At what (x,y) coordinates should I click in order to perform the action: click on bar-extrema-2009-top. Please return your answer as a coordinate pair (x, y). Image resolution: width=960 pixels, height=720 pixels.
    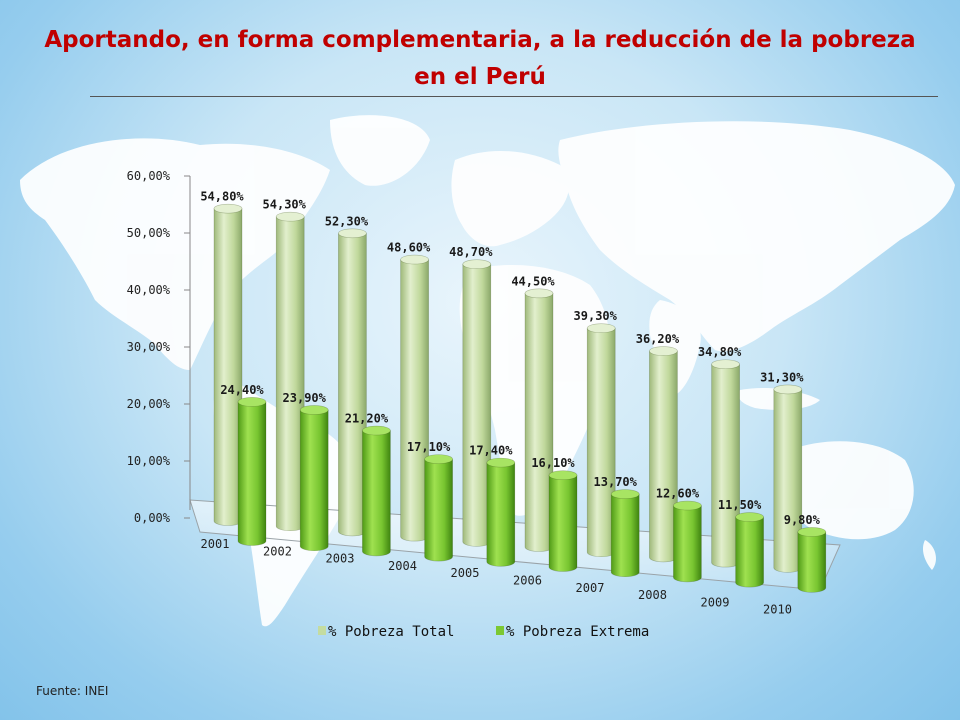
    Looking at the image, I should click on (749, 517).